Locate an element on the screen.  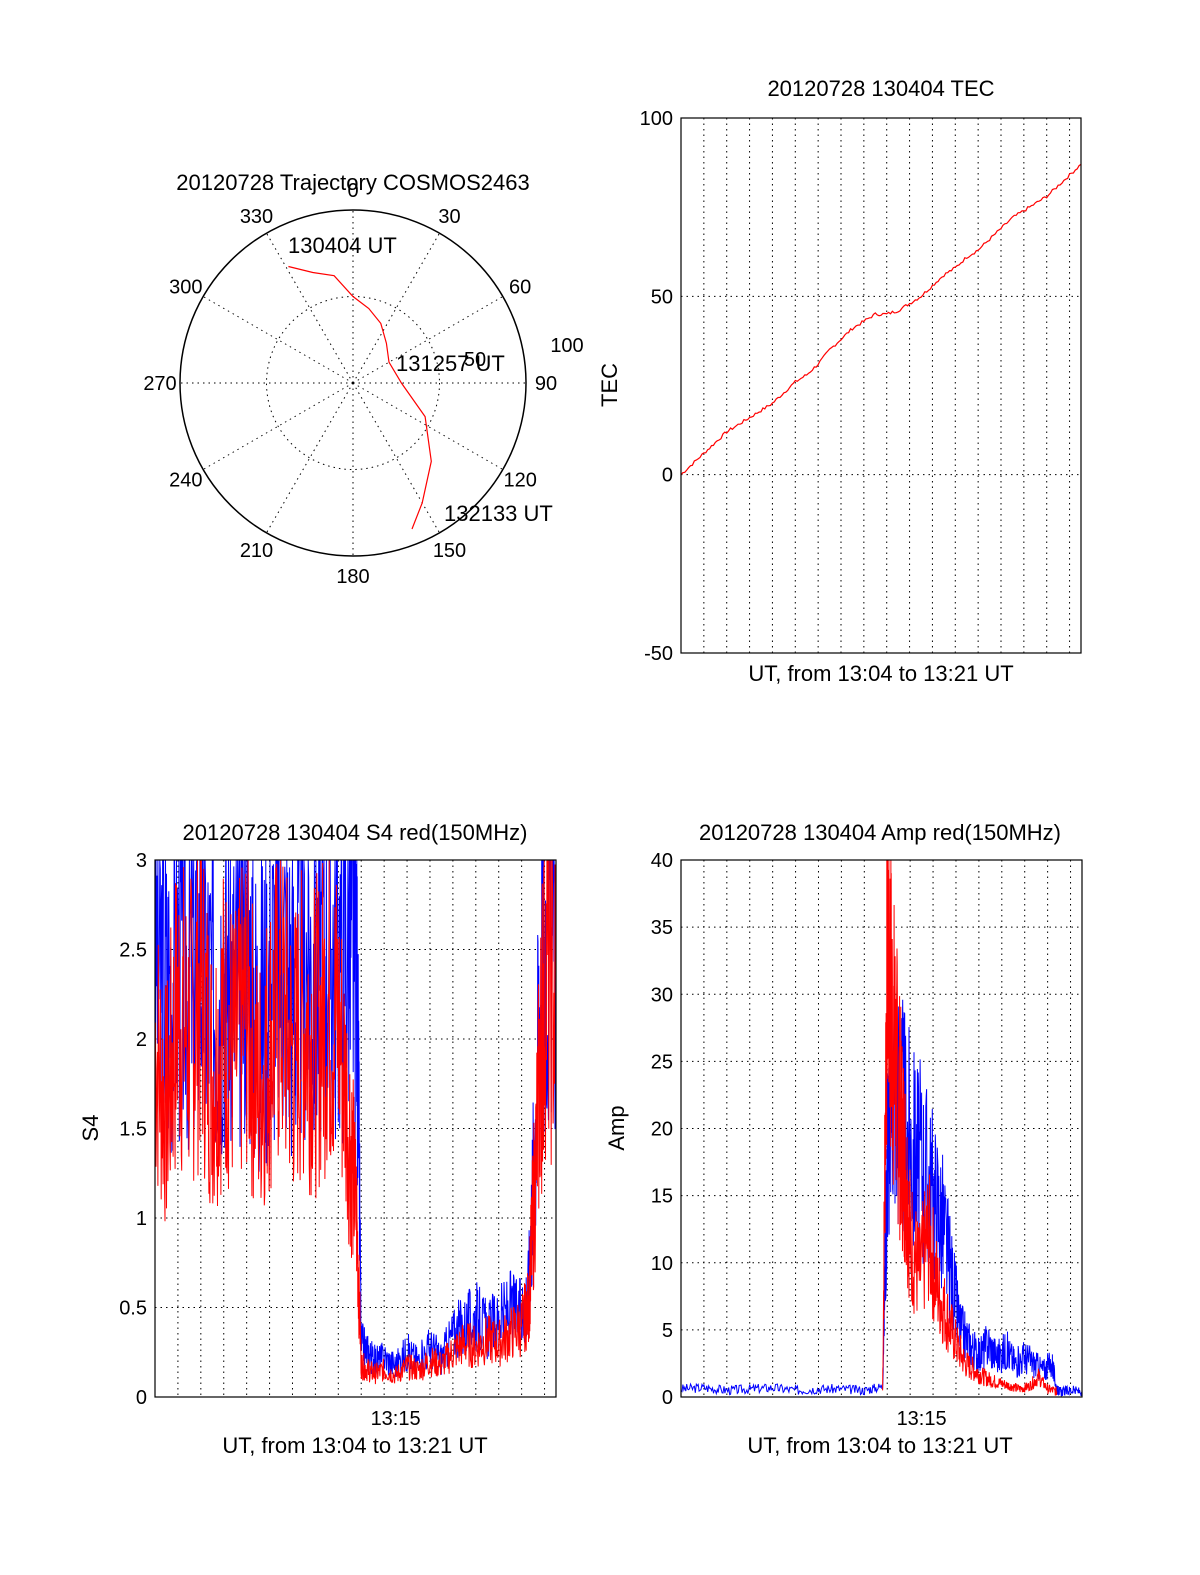
polar-radial-label-100: 100 is located at coordinates (566, 346).